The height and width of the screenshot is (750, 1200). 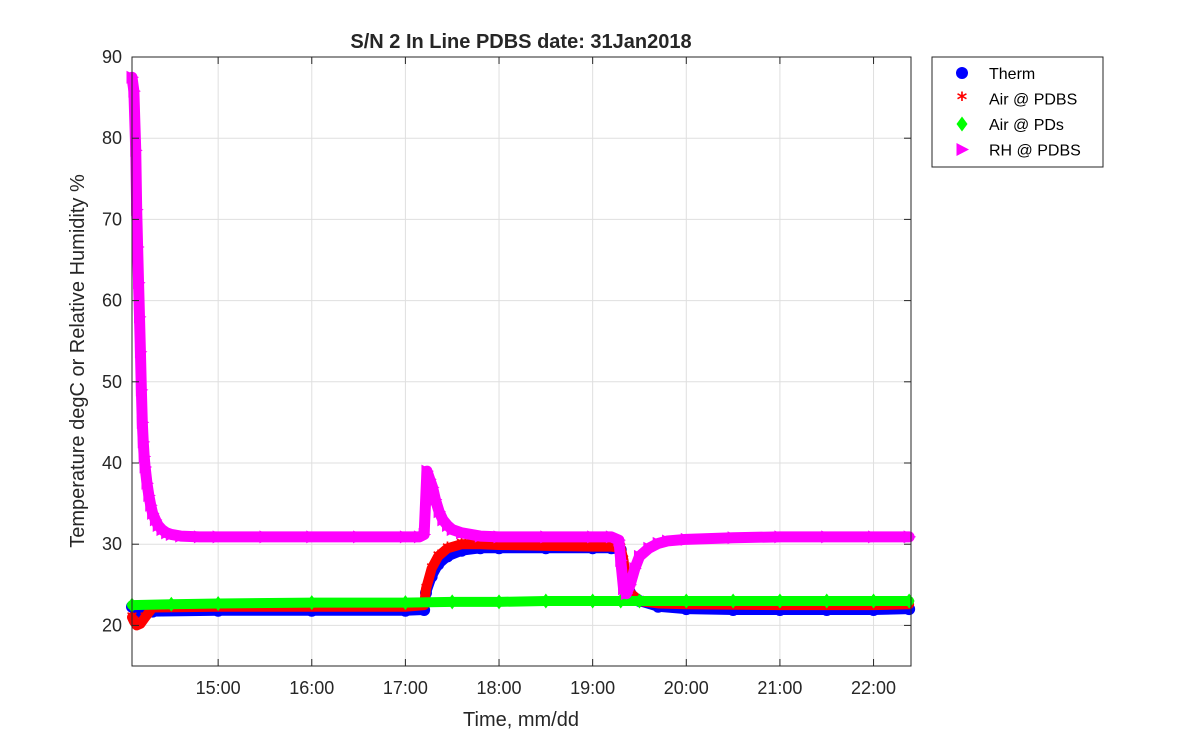 I want to click on chart-title: S/N 2 In Line PDBS date: 31Jan2018, so click(x=520, y=42).